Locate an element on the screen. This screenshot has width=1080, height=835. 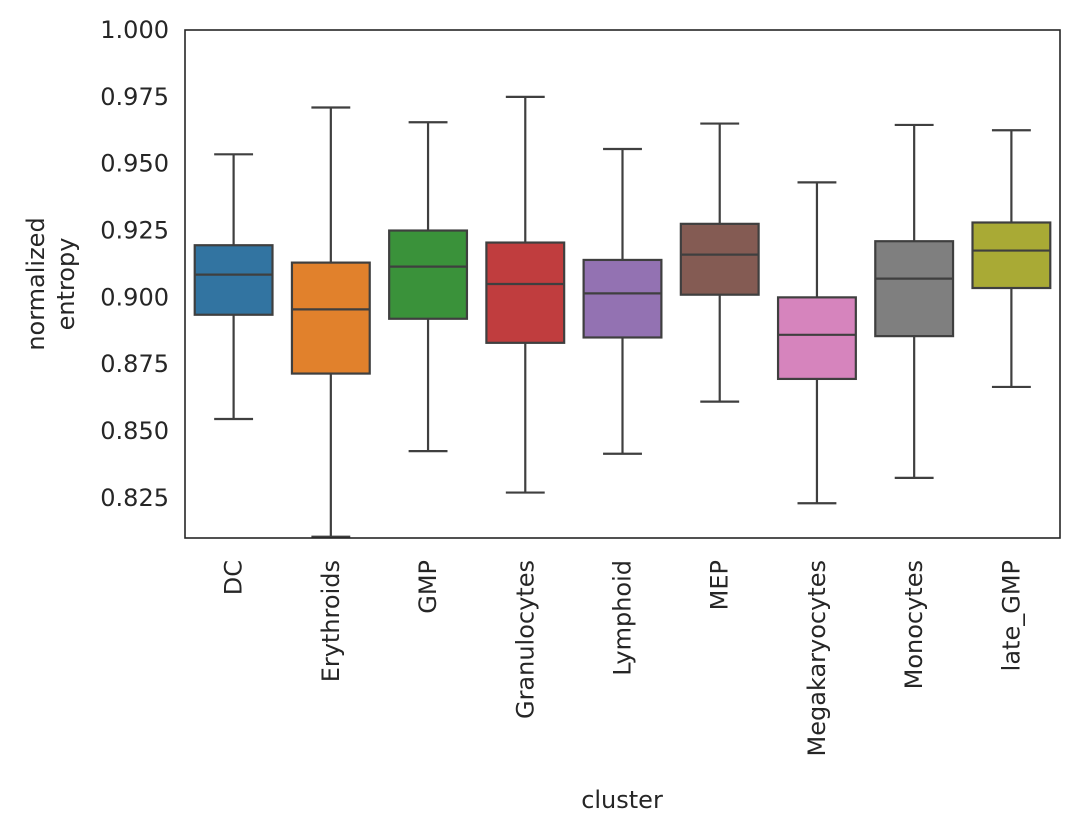
box-MEP is located at coordinates (719, 262).